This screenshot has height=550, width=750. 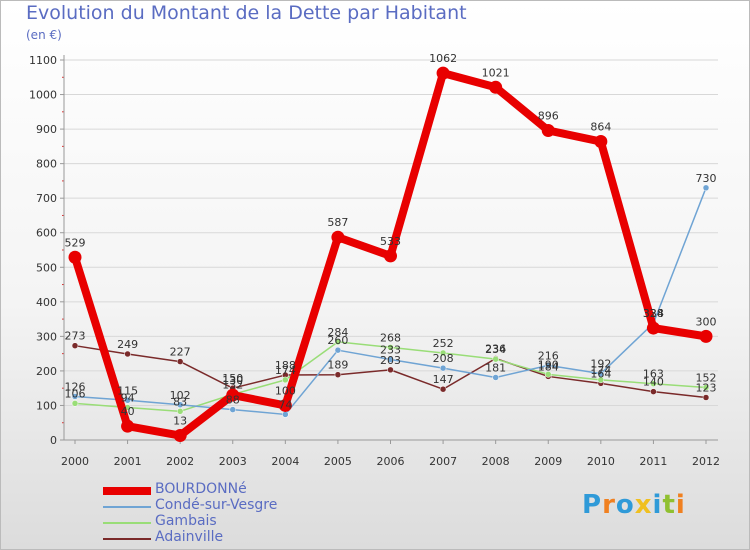 I want to click on data-label: 268, so click(x=390, y=337).